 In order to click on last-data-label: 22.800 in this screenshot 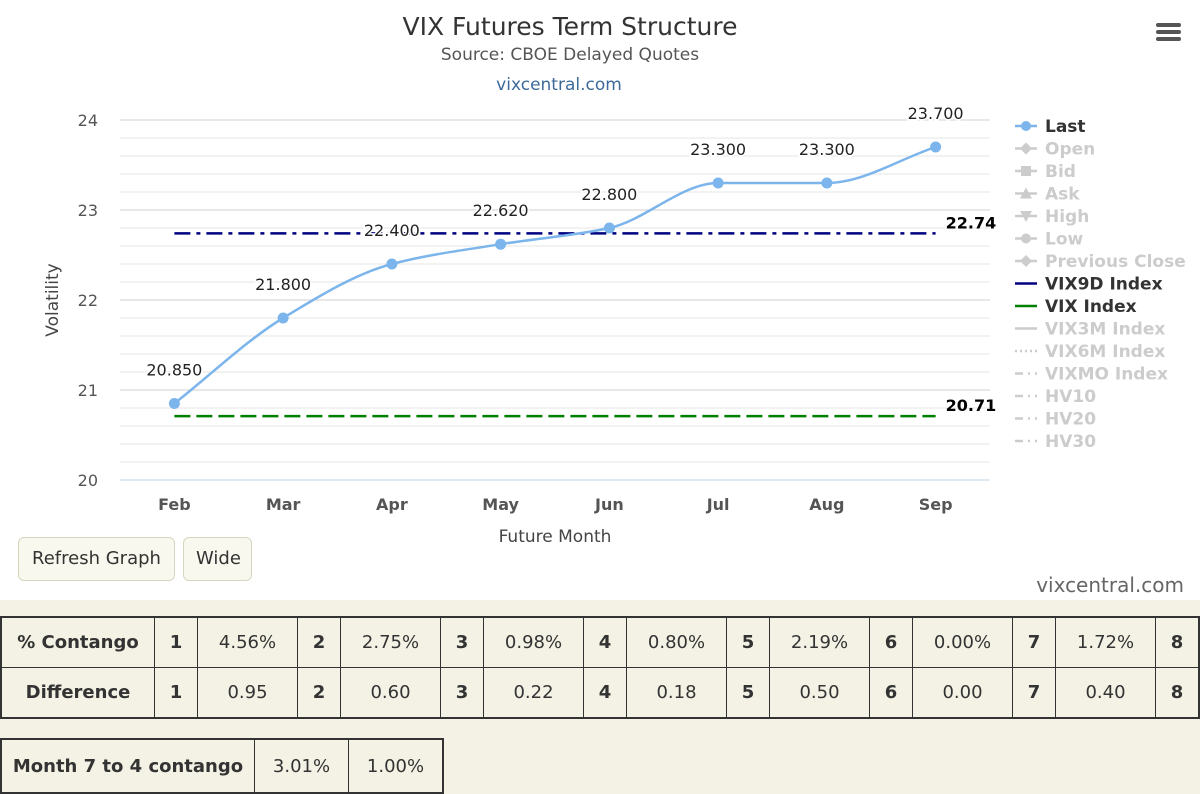, I will do `click(609, 194)`.